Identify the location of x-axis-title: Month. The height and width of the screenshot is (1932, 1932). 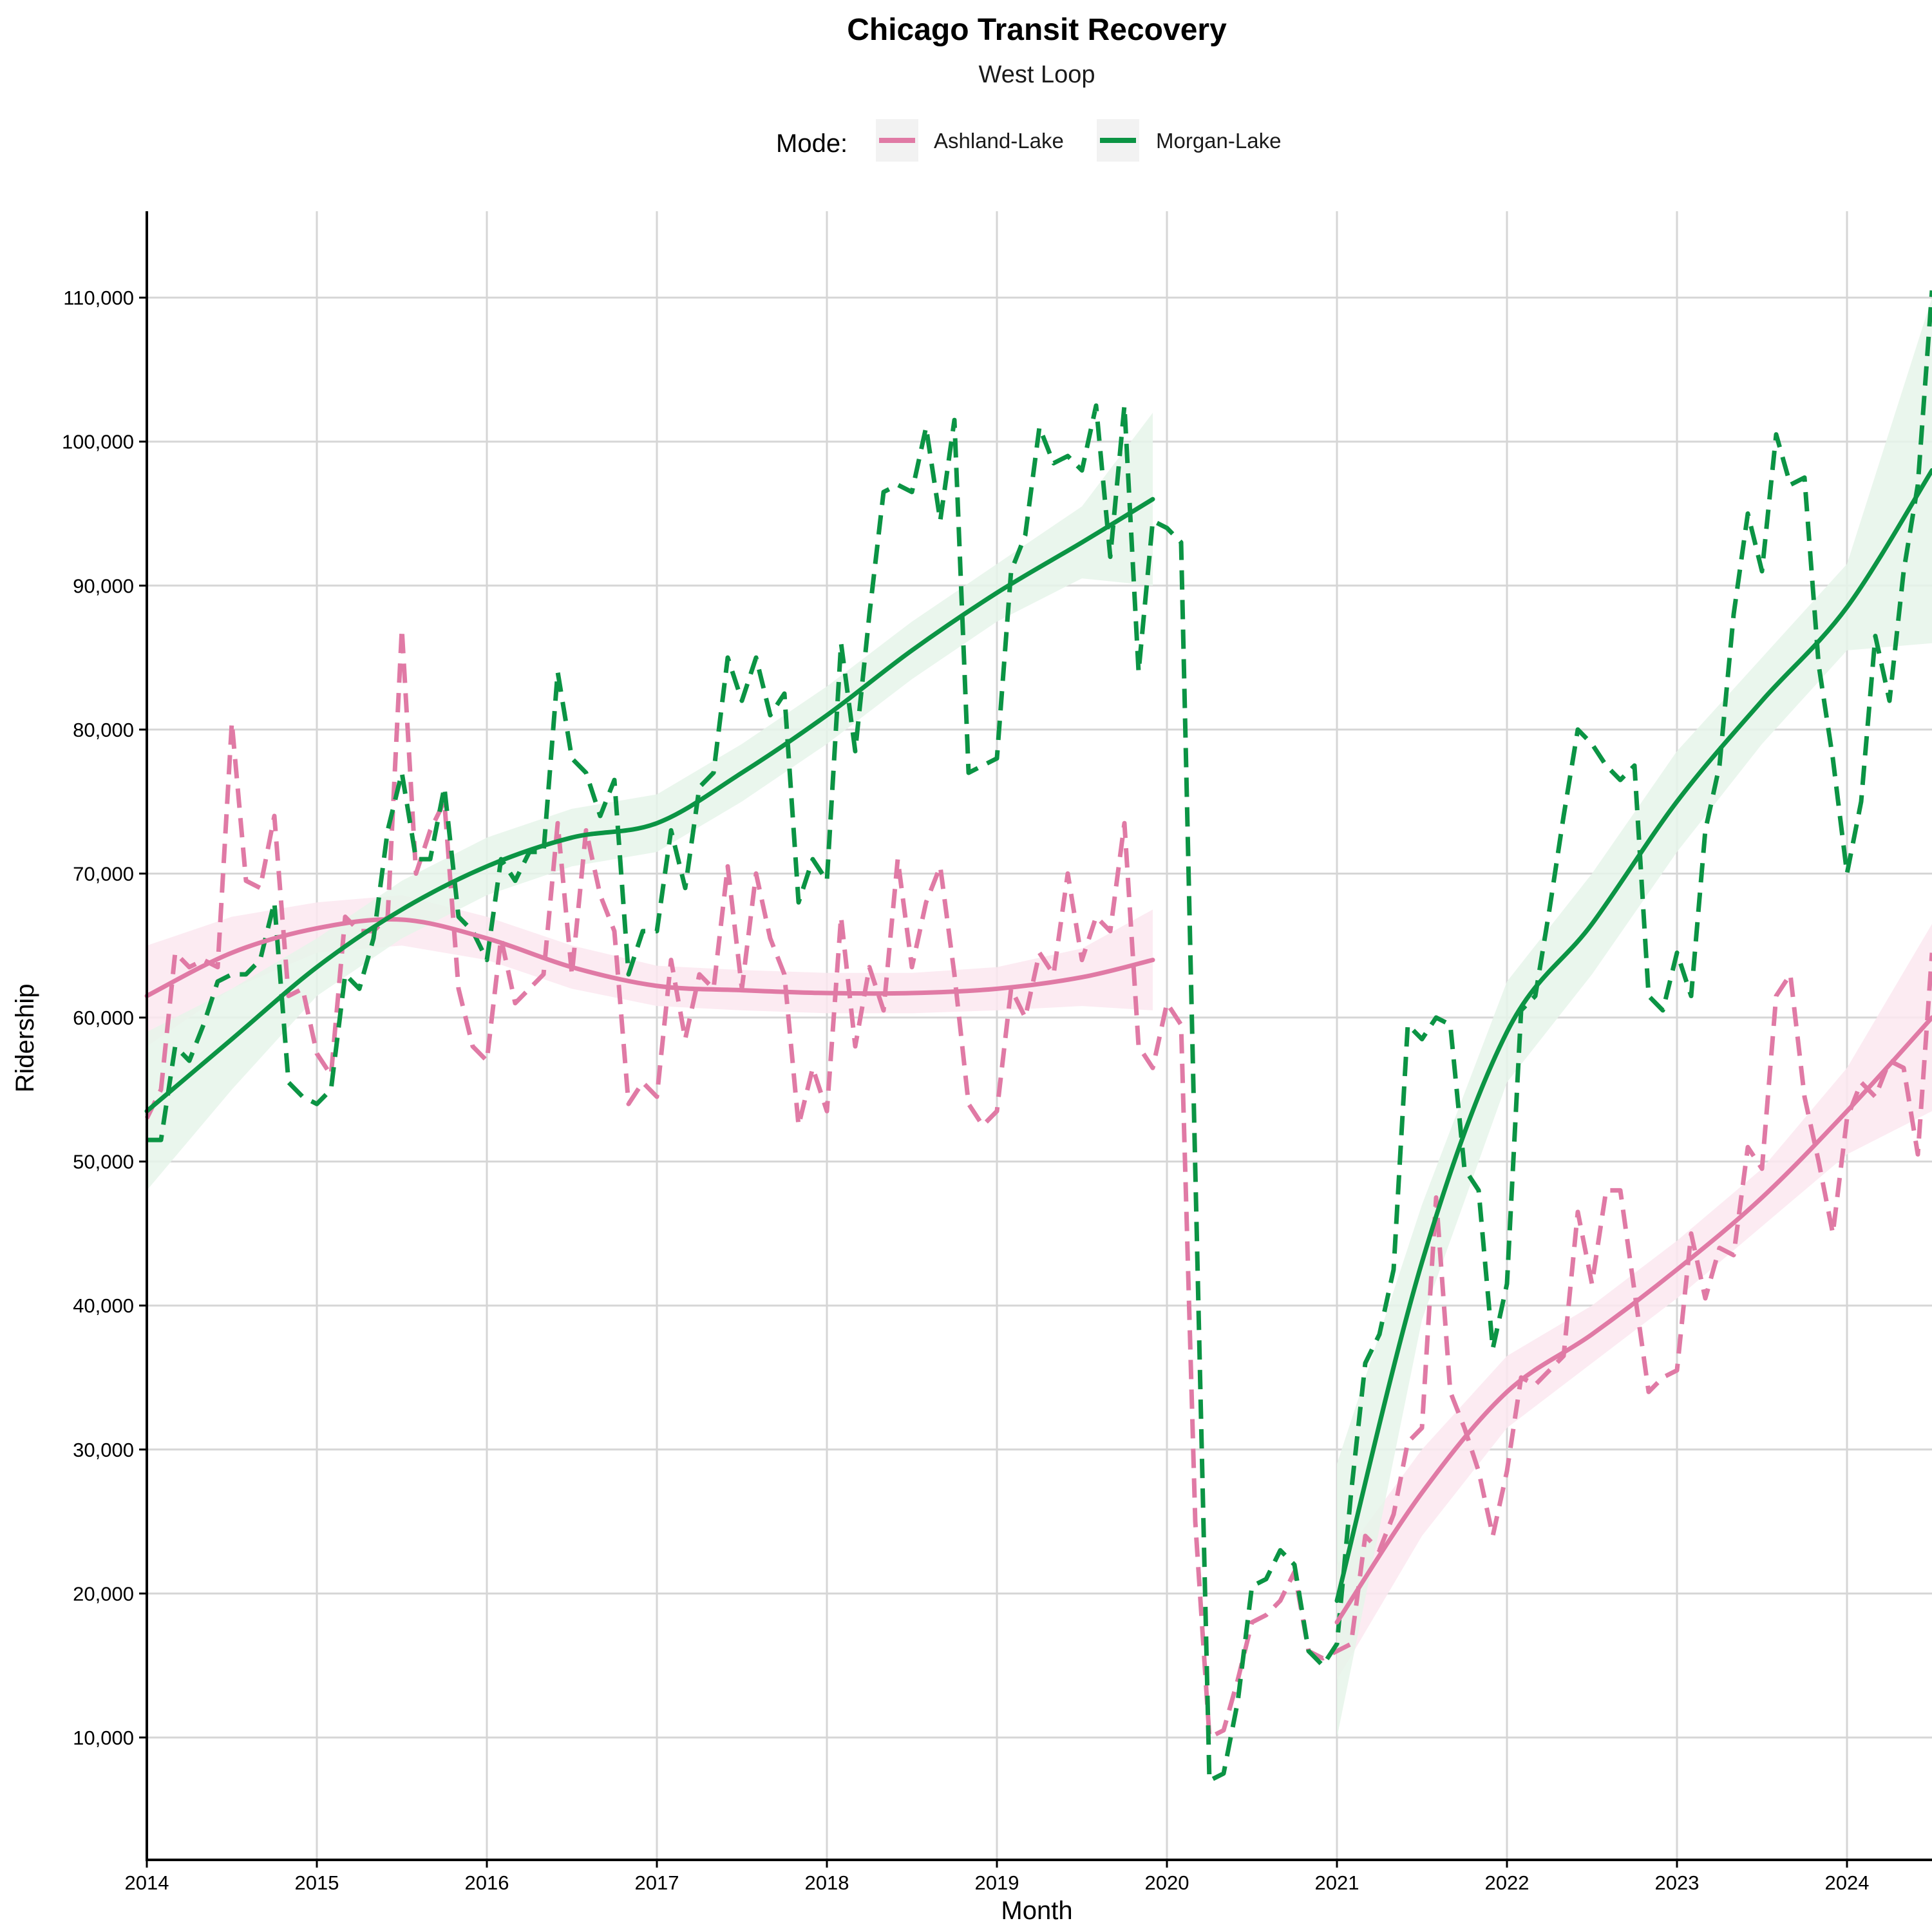
(1036, 1911).